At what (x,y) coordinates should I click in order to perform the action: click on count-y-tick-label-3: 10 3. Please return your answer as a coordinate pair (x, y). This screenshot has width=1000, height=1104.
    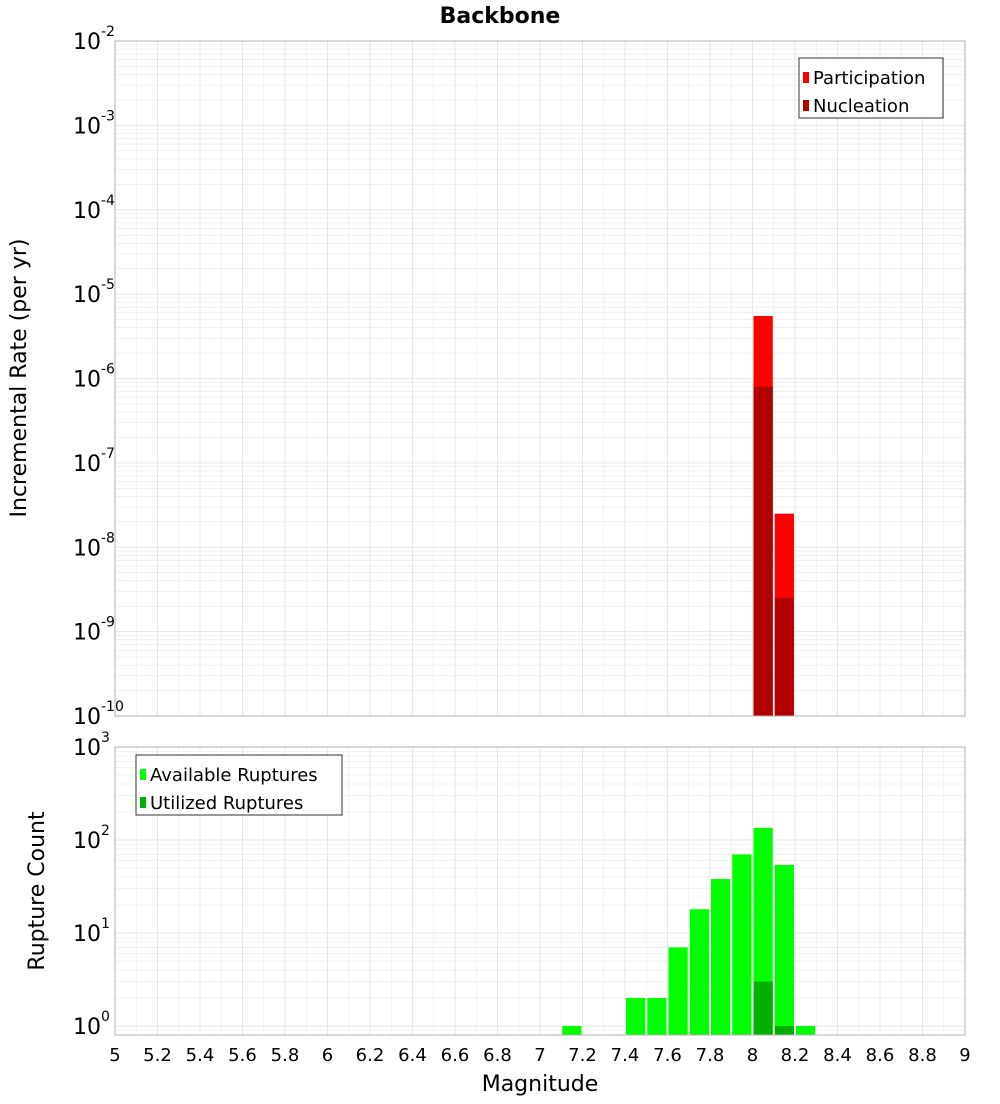
    Looking at the image, I should click on (91, 745).